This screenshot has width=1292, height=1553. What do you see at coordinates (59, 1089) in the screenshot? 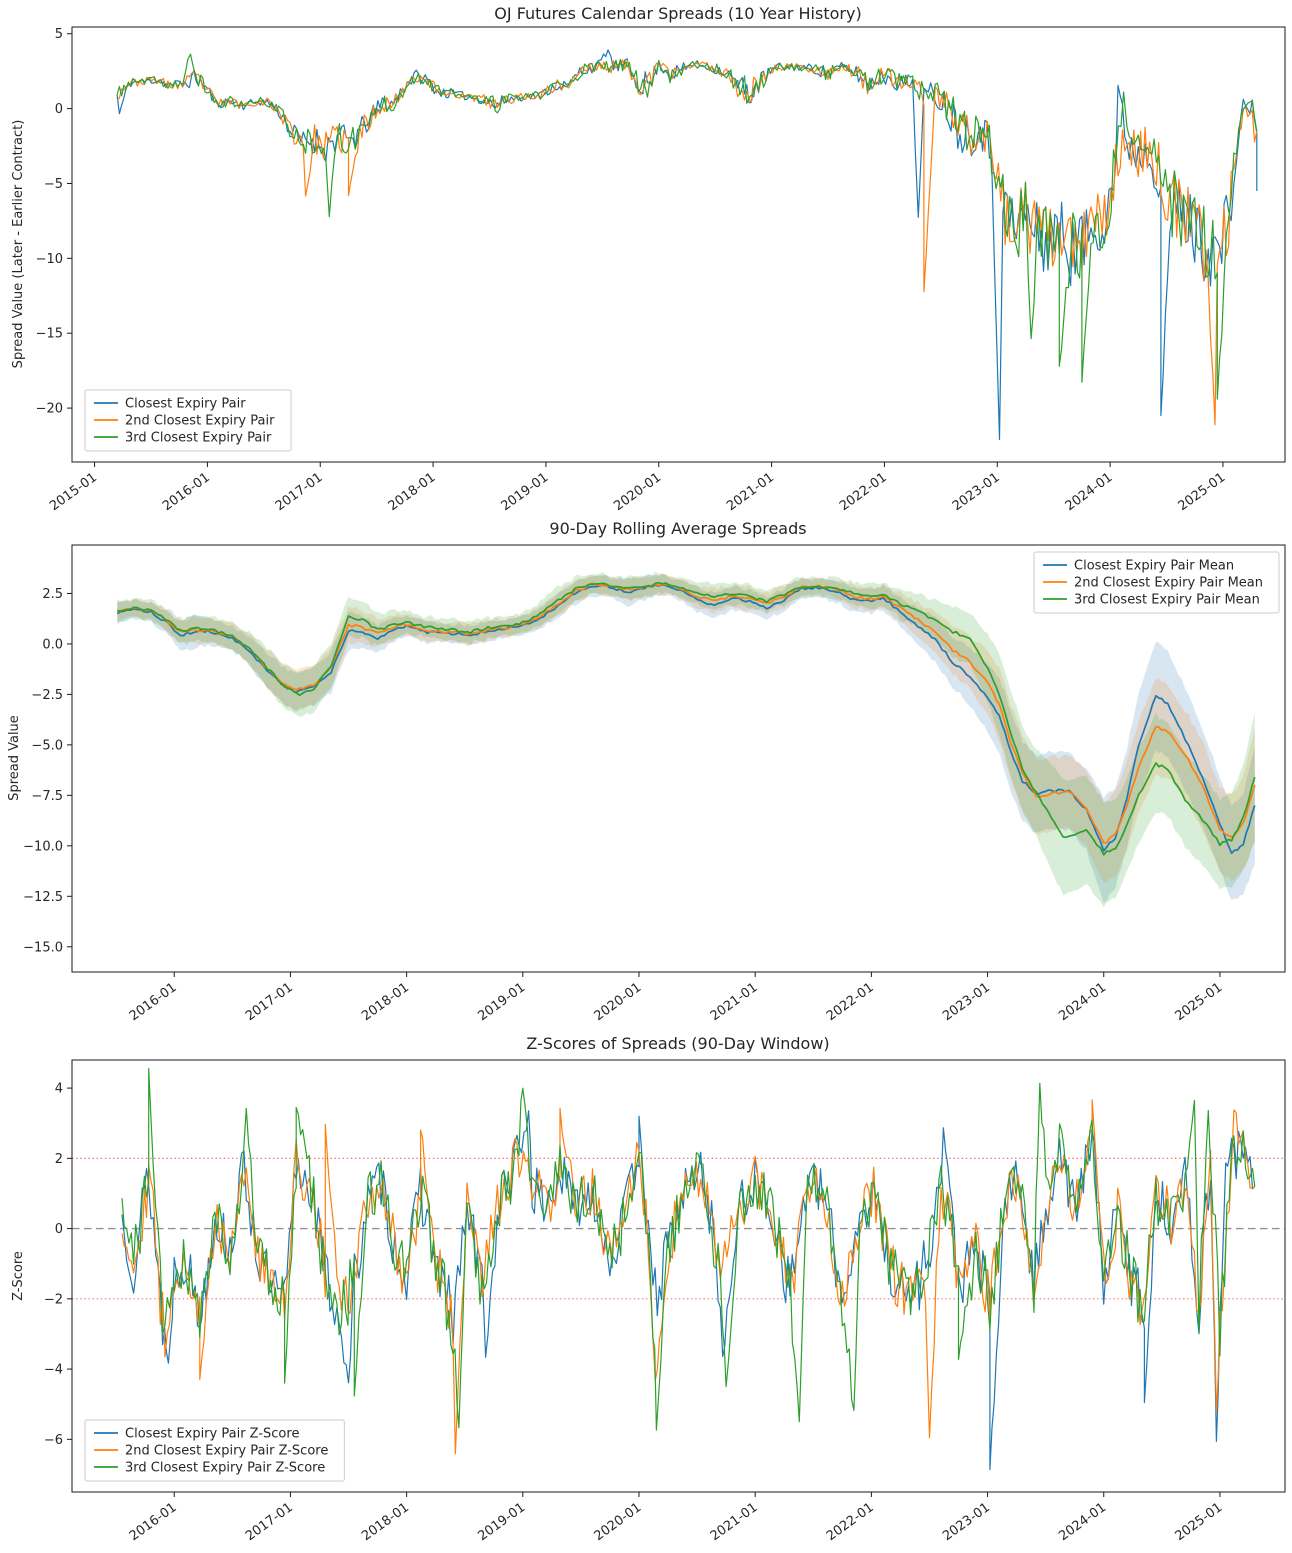
I see `y-tick-label: 4` at bounding box center [59, 1089].